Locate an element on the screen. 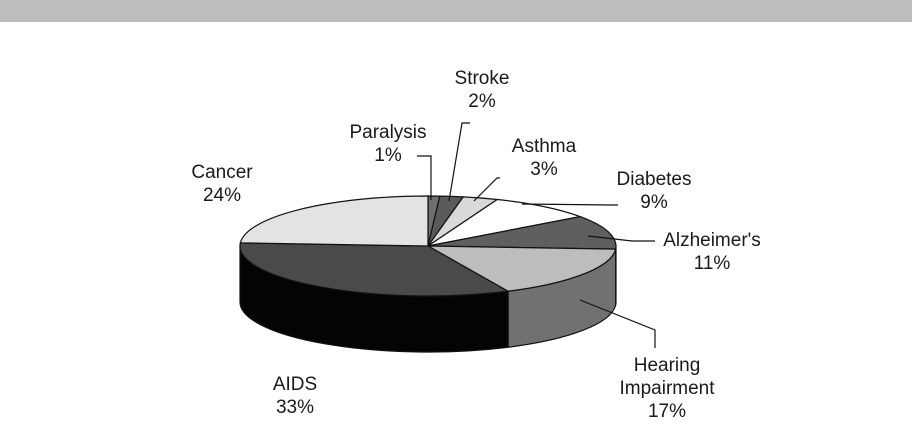 Image resolution: width=912 pixels, height=442 pixels. label-name-diabetes: Diabetes is located at coordinates (654, 179).